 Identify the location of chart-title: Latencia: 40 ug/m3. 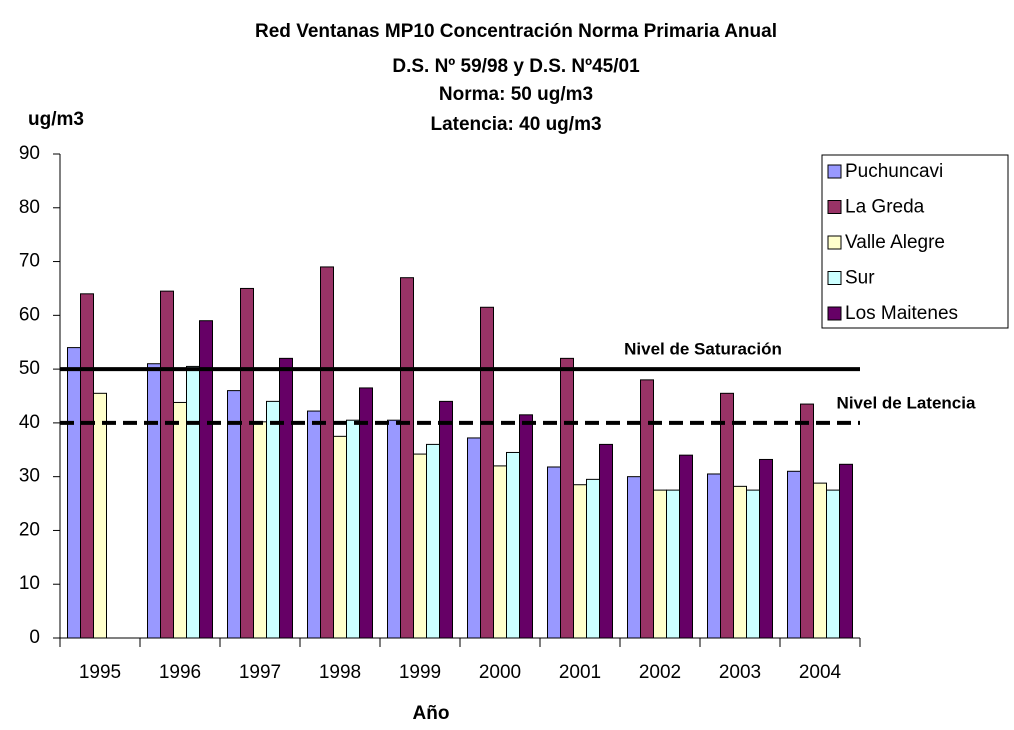
(515, 124).